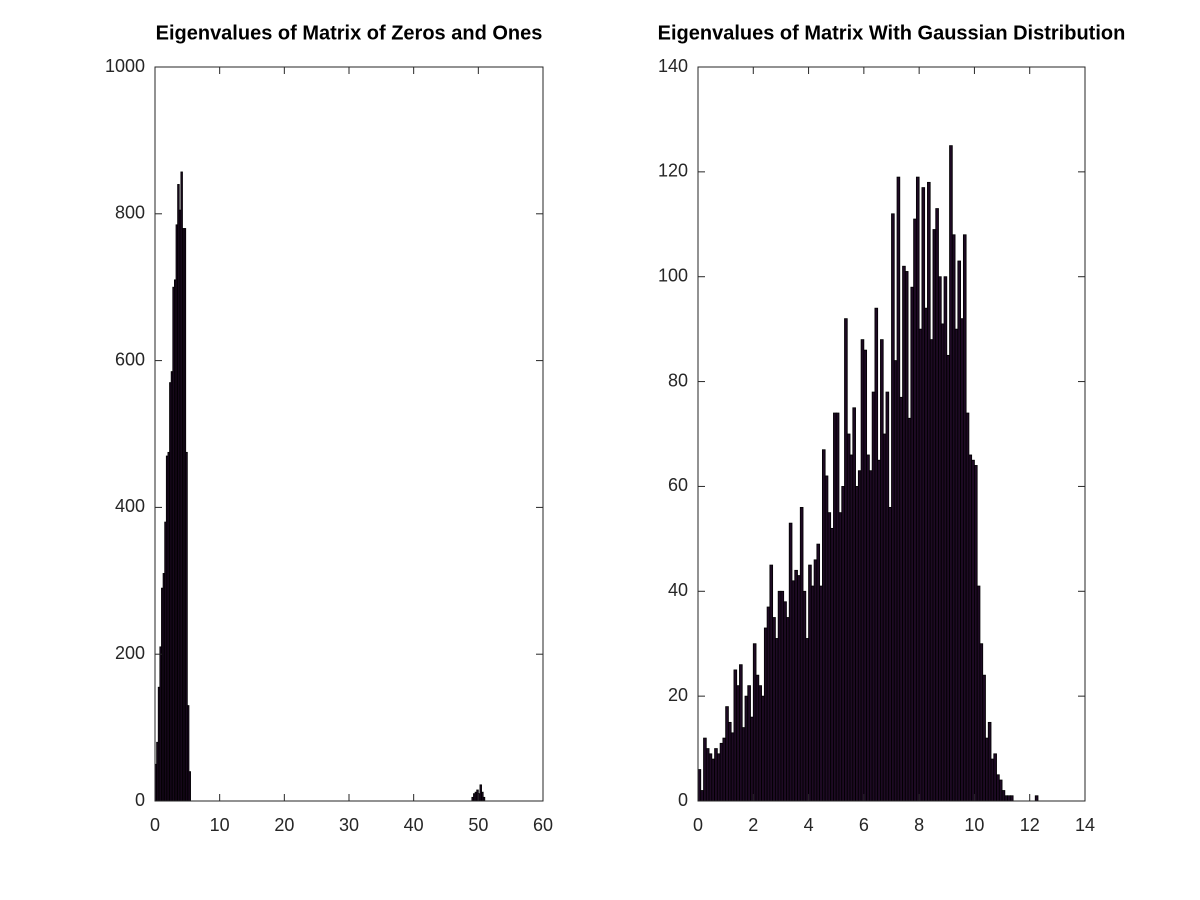  What do you see at coordinates (1085, 825) in the screenshot?
I see `x-tick-label: 14` at bounding box center [1085, 825].